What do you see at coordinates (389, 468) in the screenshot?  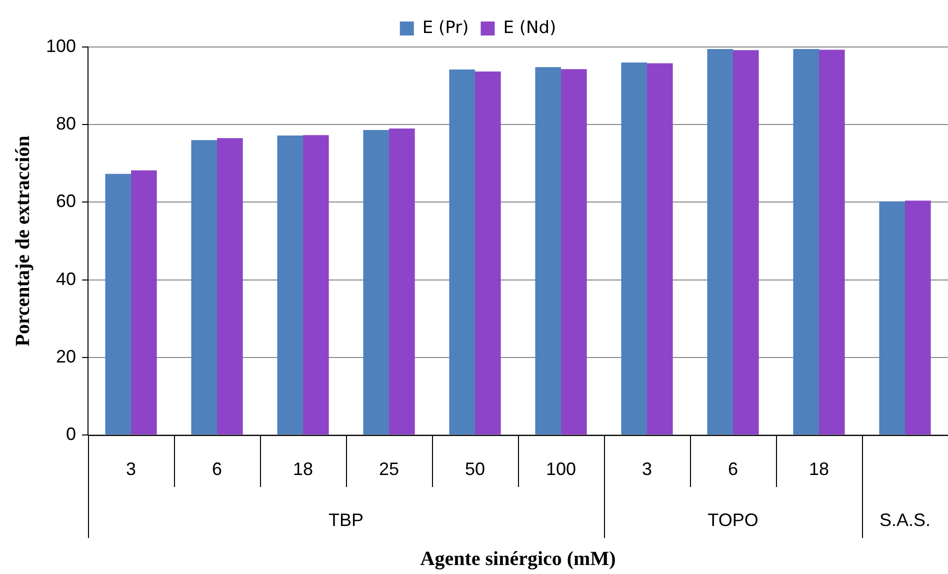 I see `x-tick-label: 25` at bounding box center [389, 468].